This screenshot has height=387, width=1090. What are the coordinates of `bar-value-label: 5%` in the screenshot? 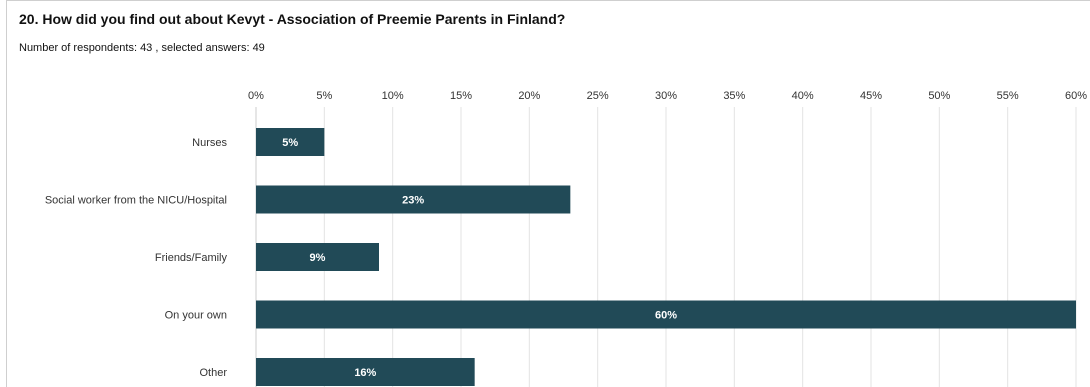 It's located at (290, 143).